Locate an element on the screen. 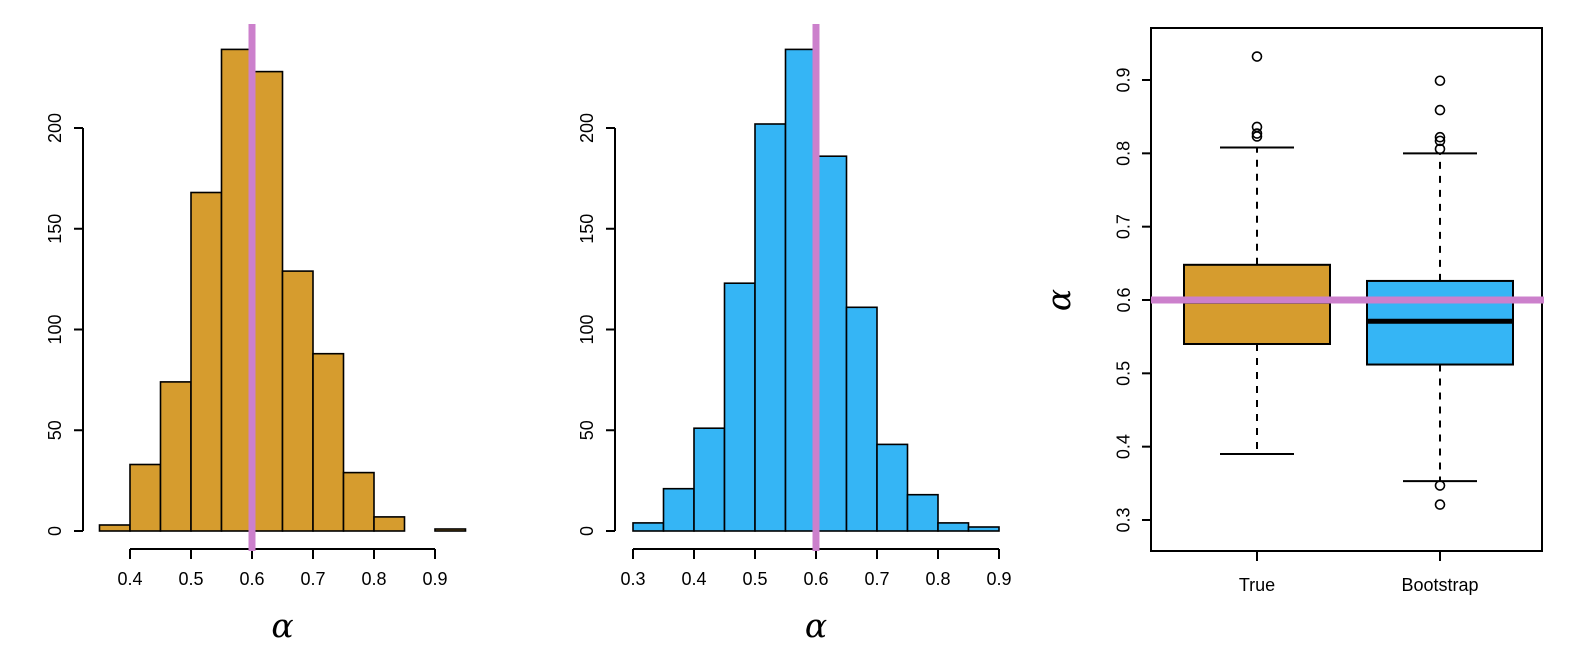  box-iqr is located at coordinates (1257, 304).